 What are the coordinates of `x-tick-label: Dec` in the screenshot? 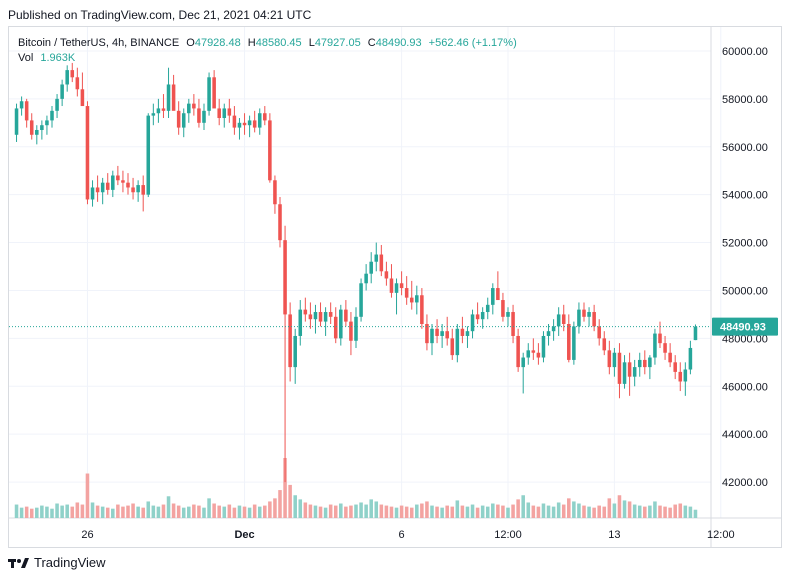 It's located at (244, 535).